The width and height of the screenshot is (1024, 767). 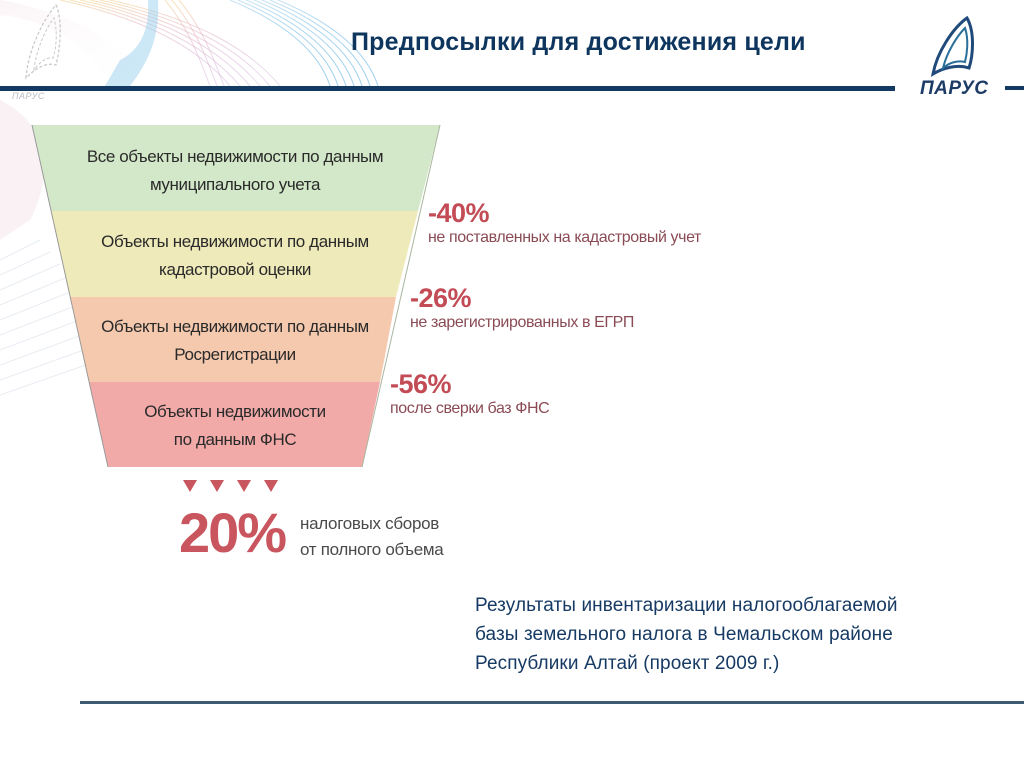 What do you see at coordinates (578, 42) in the screenshot?
I see `page-title: Предпосылки для достижения цели` at bounding box center [578, 42].